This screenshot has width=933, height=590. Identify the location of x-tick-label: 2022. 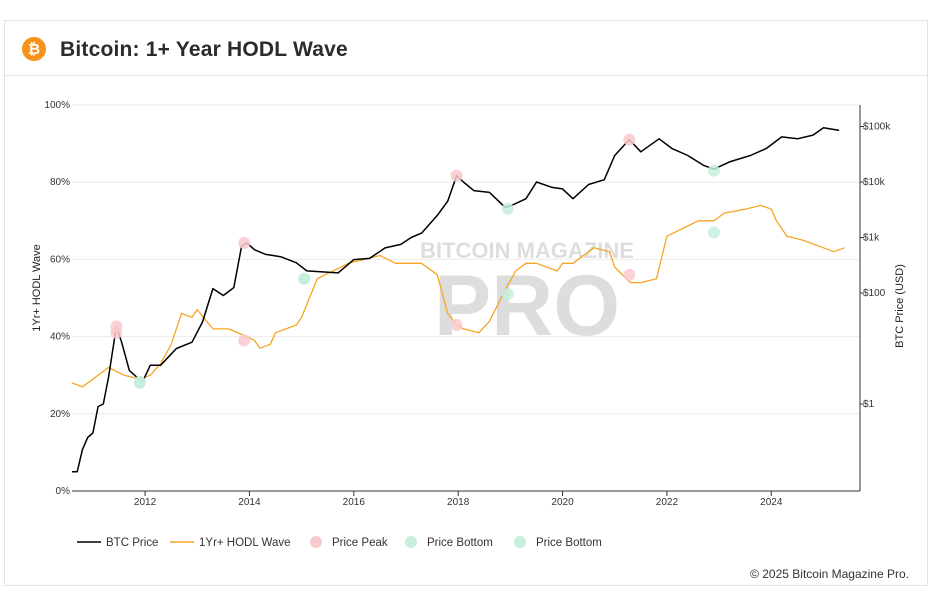
(667, 502).